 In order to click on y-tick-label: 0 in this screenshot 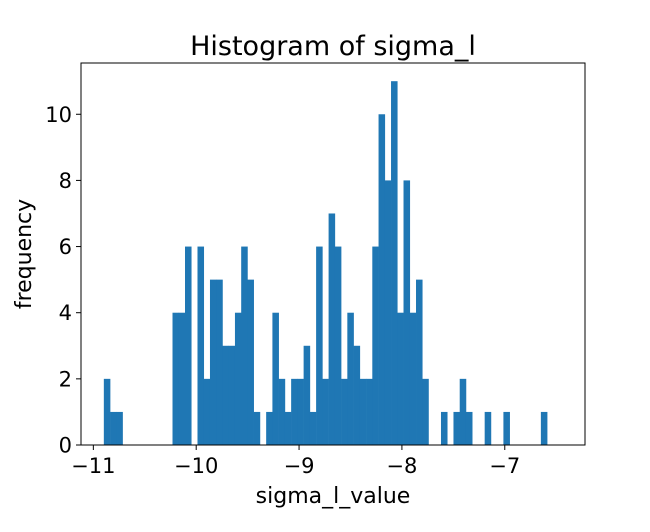, I will do `click(65, 446)`.